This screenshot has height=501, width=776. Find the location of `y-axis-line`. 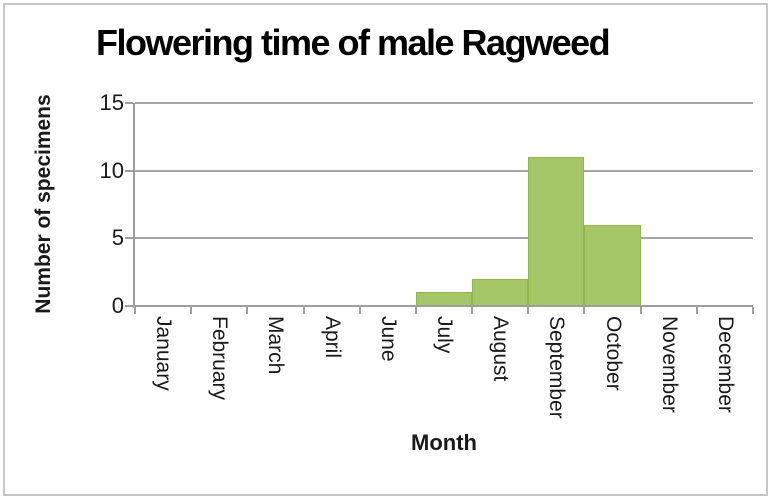

y-axis-line is located at coordinates (134, 205).